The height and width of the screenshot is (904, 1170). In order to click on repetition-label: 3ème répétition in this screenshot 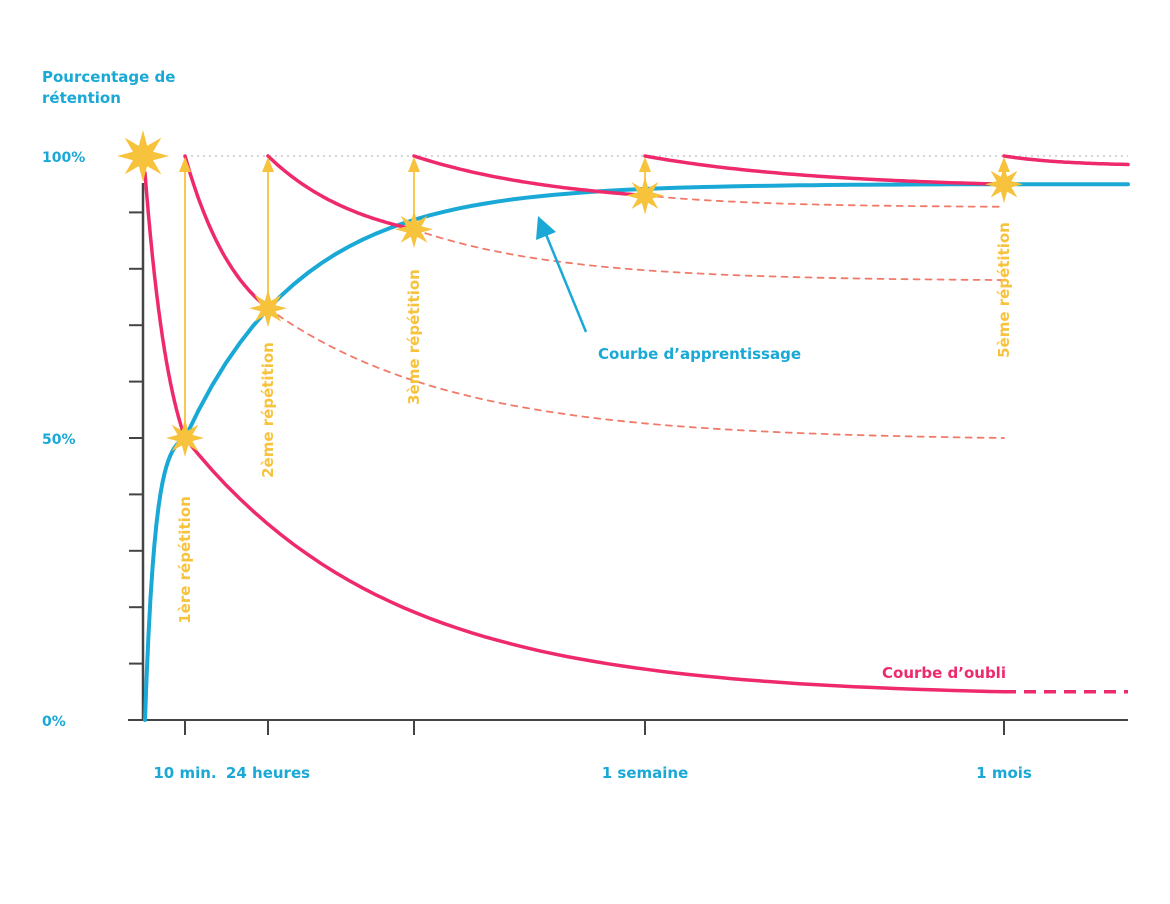, I will do `click(414, 337)`.